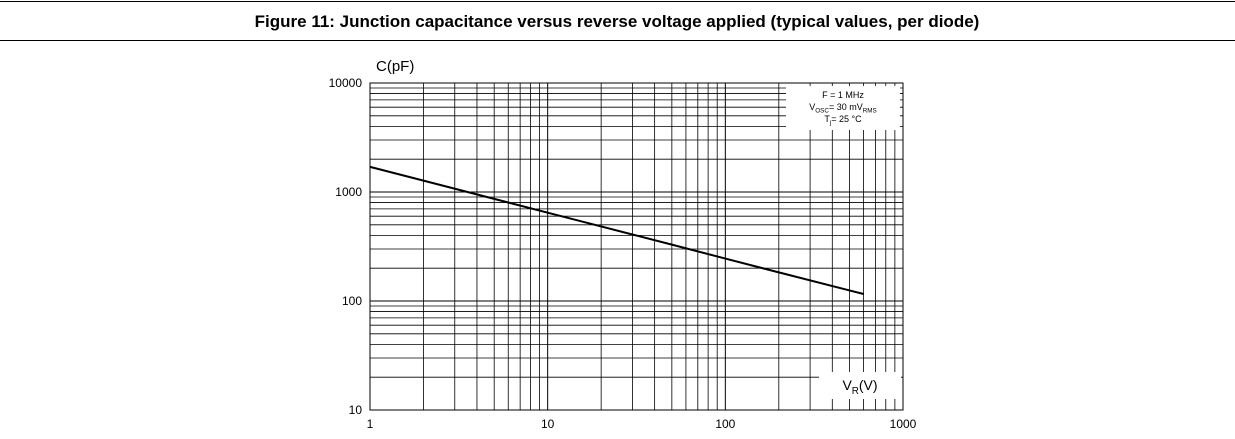 This screenshot has height=439, width=1235. What do you see at coordinates (812, 107) in the screenshot?
I see `annotation-part: V` at bounding box center [812, 107].